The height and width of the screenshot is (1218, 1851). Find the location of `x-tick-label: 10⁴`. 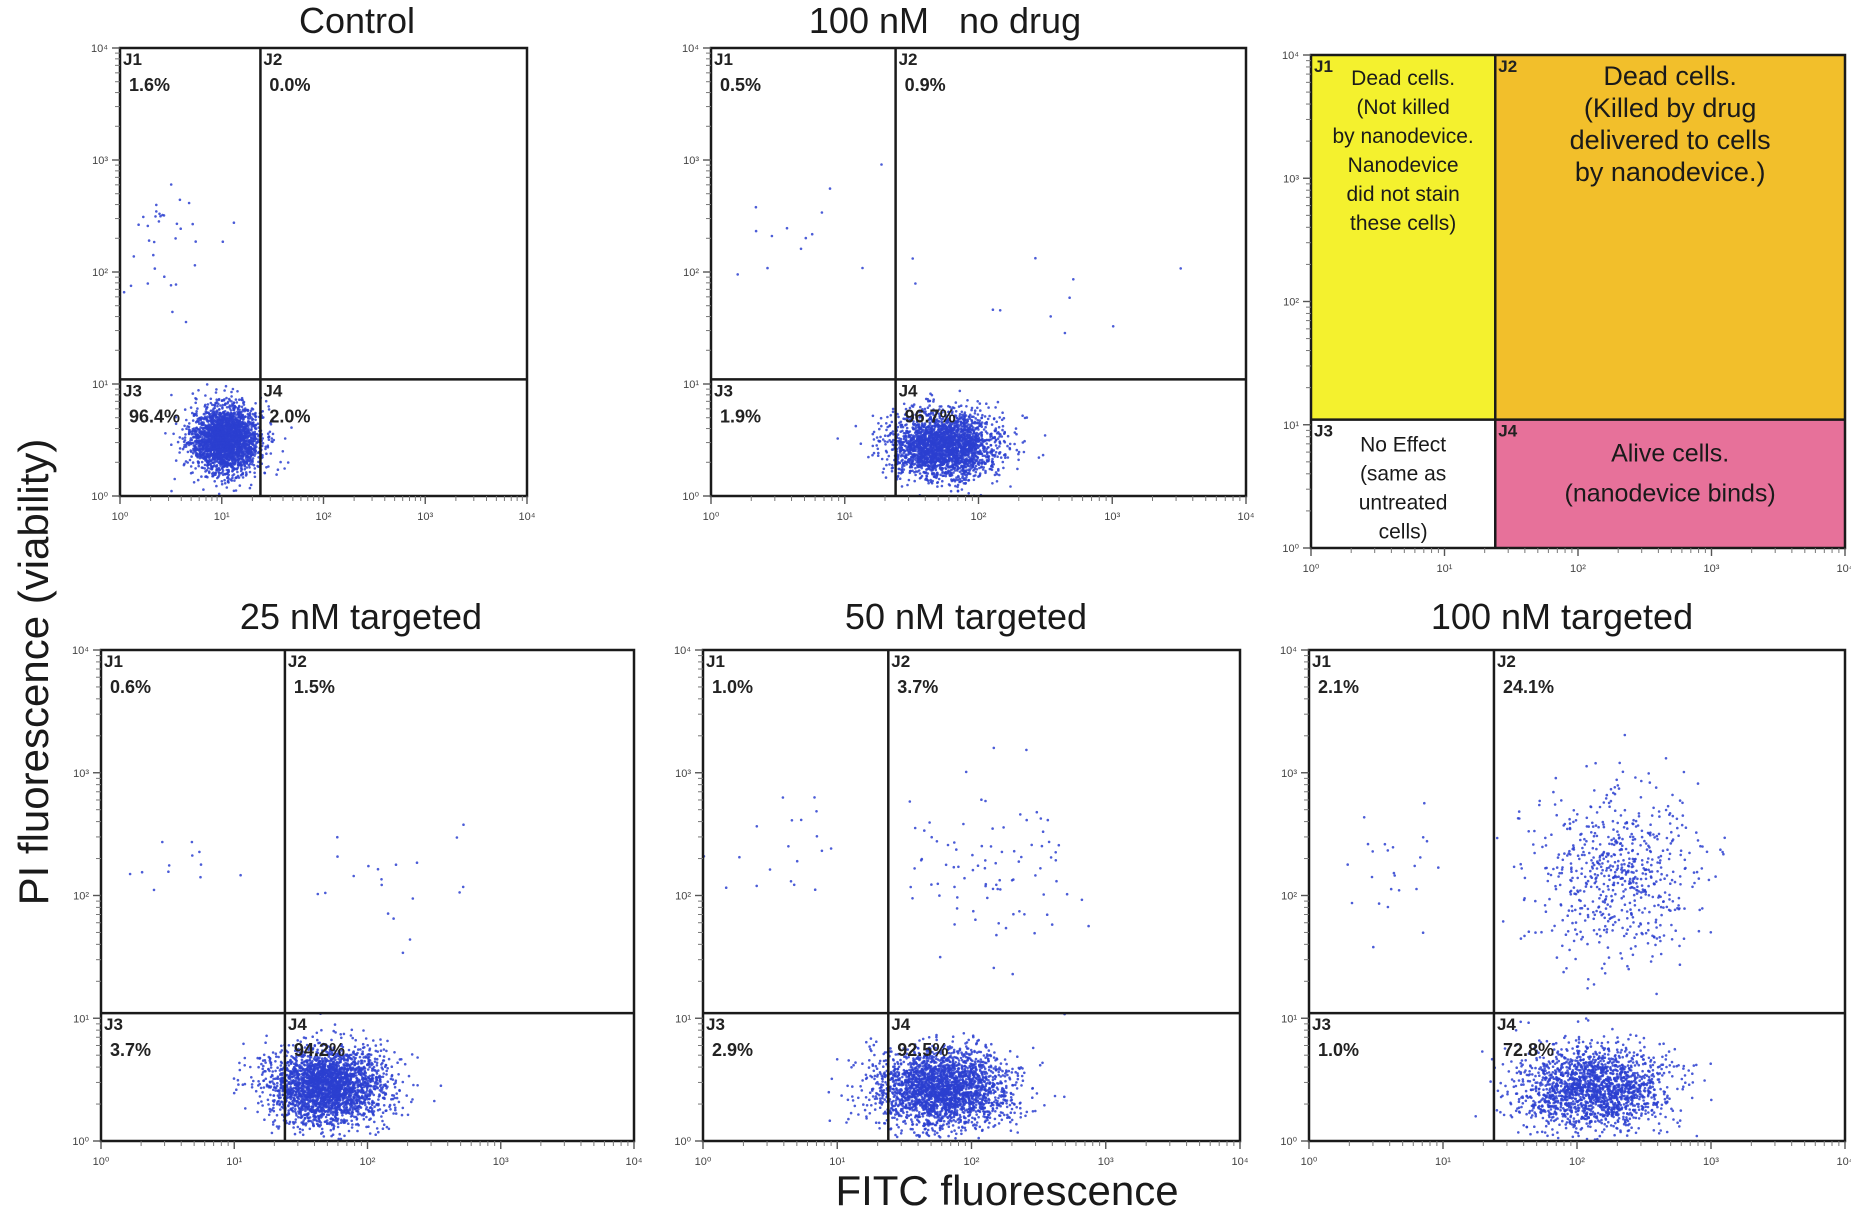

x-tick-label: 10⁴ is located at coordinates (527, 517).